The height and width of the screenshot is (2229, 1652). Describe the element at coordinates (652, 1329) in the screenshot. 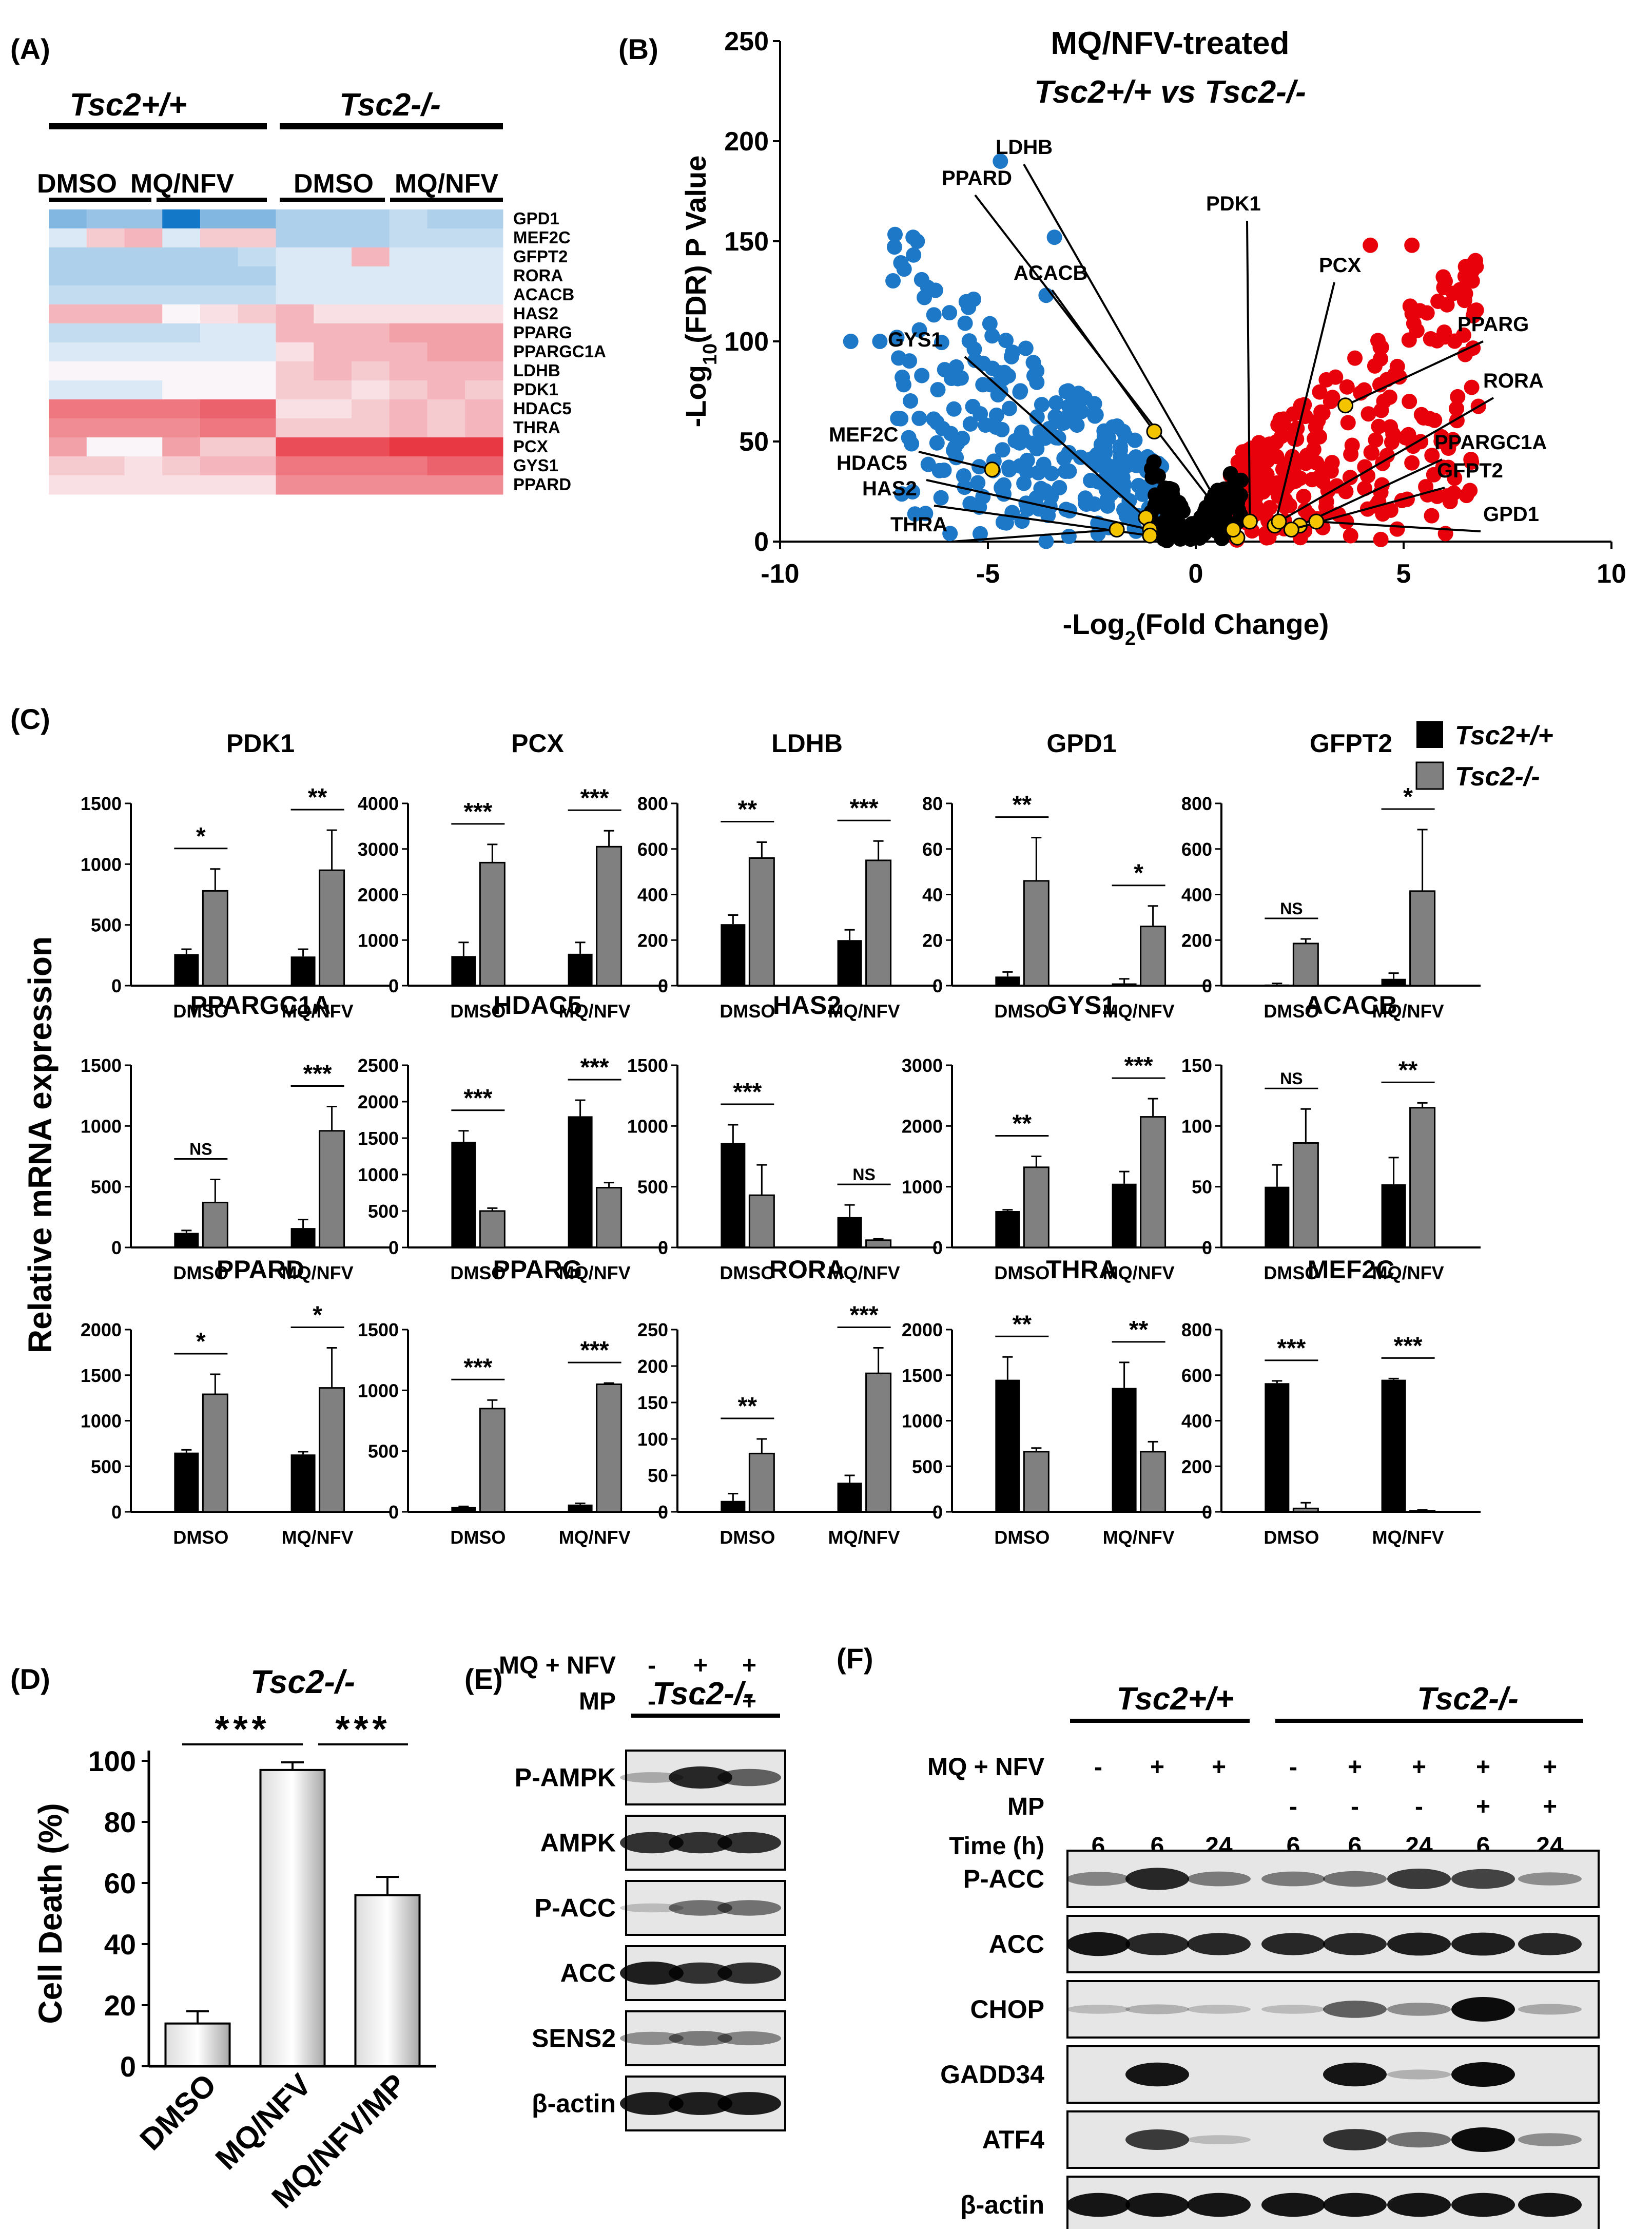

I see `y-tick-label: 250` at that location.